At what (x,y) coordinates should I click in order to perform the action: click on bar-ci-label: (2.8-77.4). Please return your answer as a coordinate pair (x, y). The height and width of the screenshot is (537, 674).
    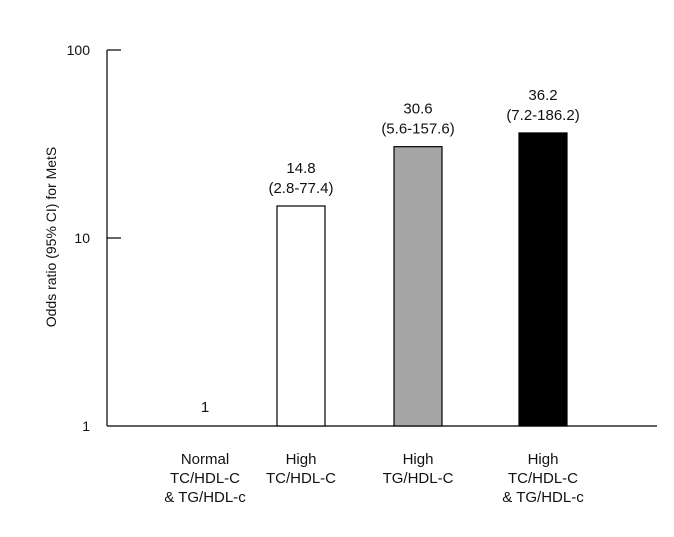
    Looking at the image, I should click on (300, 188).